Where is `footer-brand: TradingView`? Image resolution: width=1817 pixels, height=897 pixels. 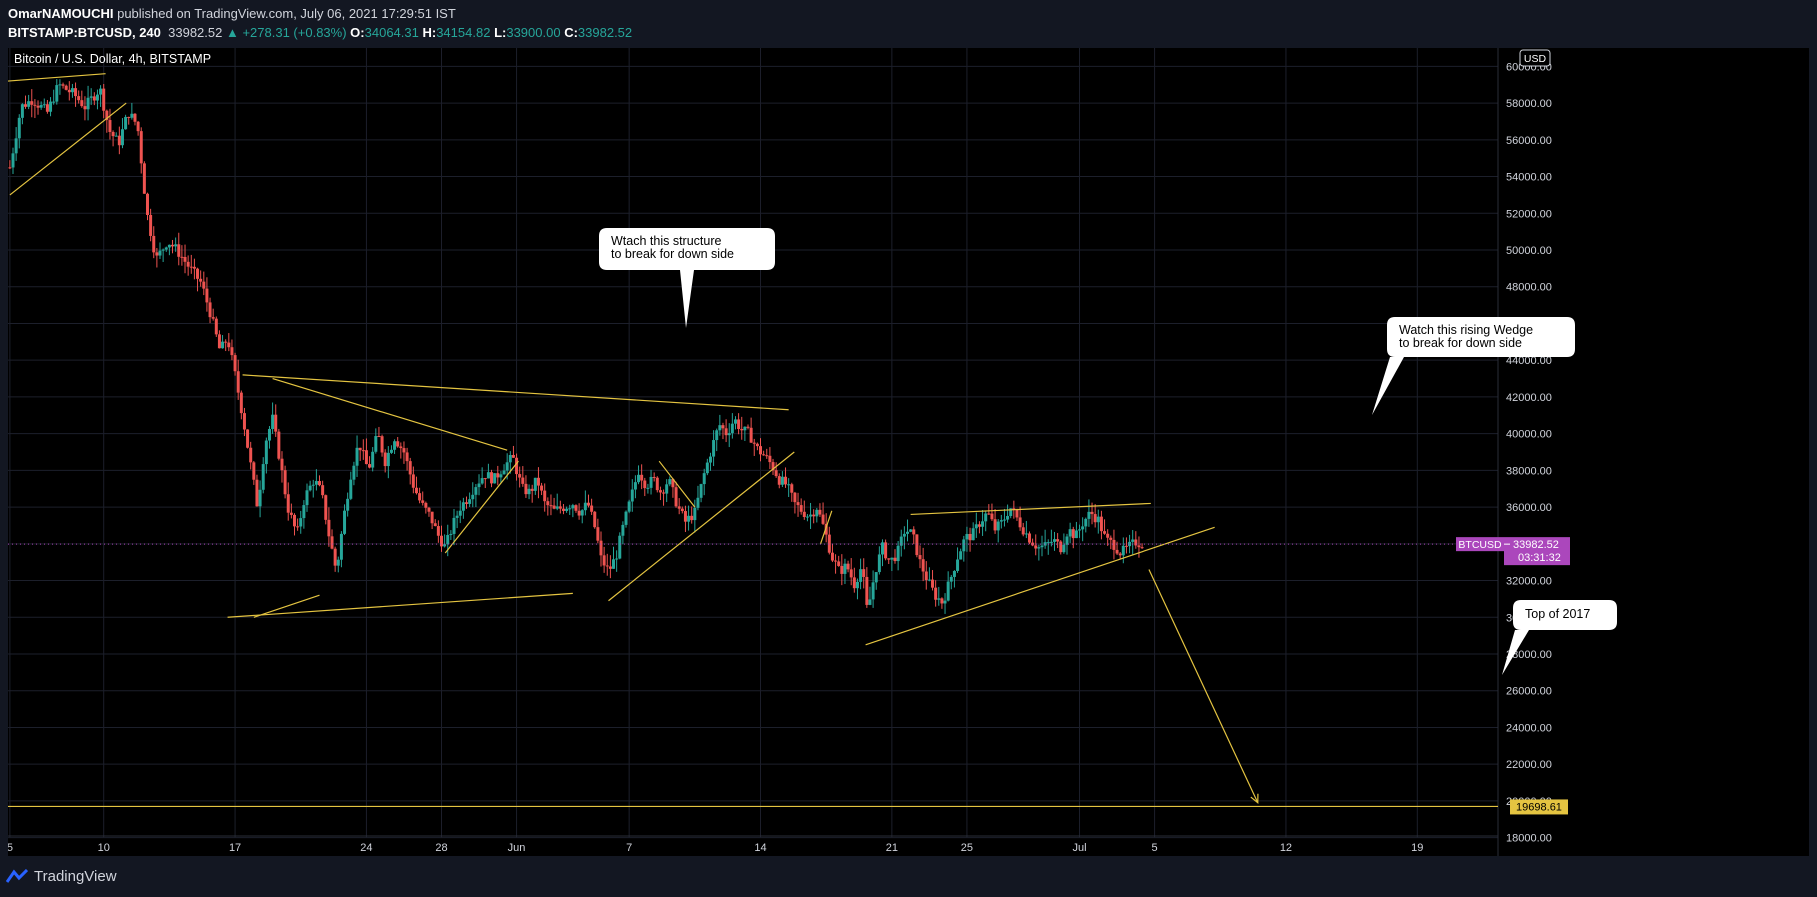 footer-brand: TradingView is located at coordinates (61, 876).